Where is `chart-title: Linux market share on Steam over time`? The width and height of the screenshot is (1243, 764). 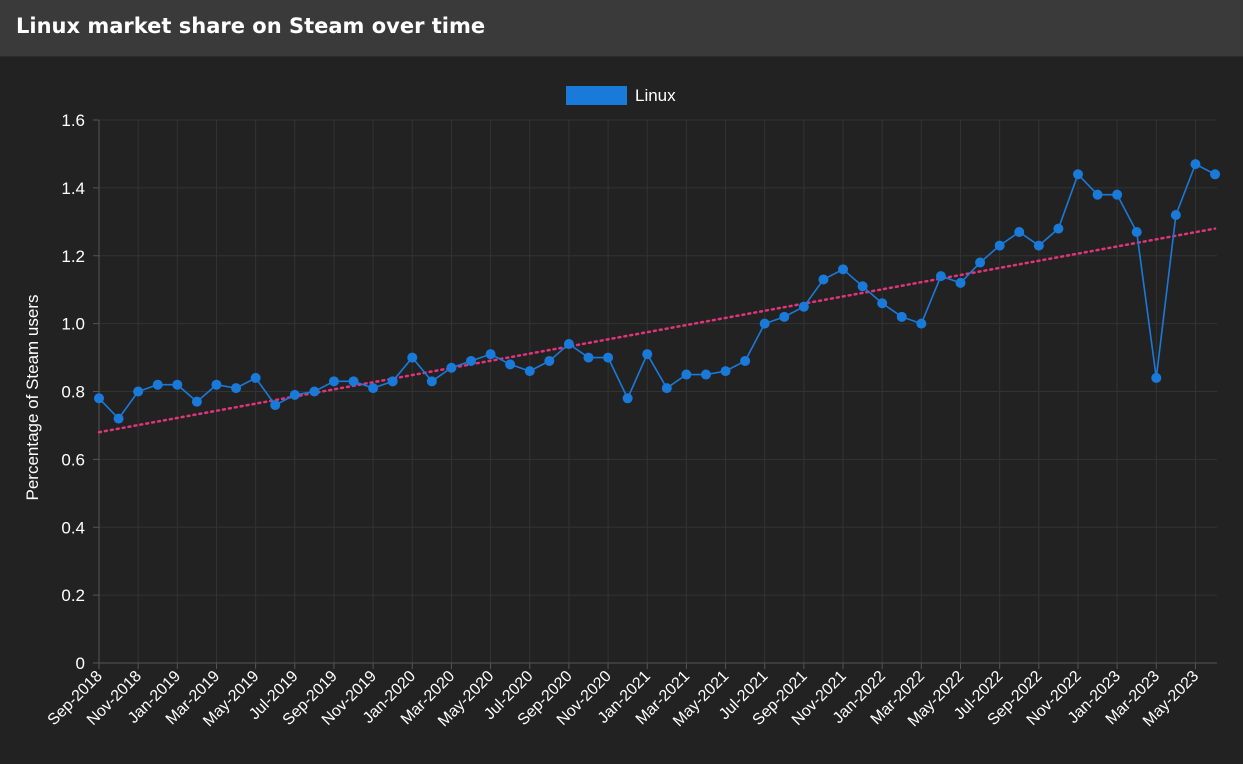 chart-title: Linux market share on Steam over time is located at coordinates (251, 26).